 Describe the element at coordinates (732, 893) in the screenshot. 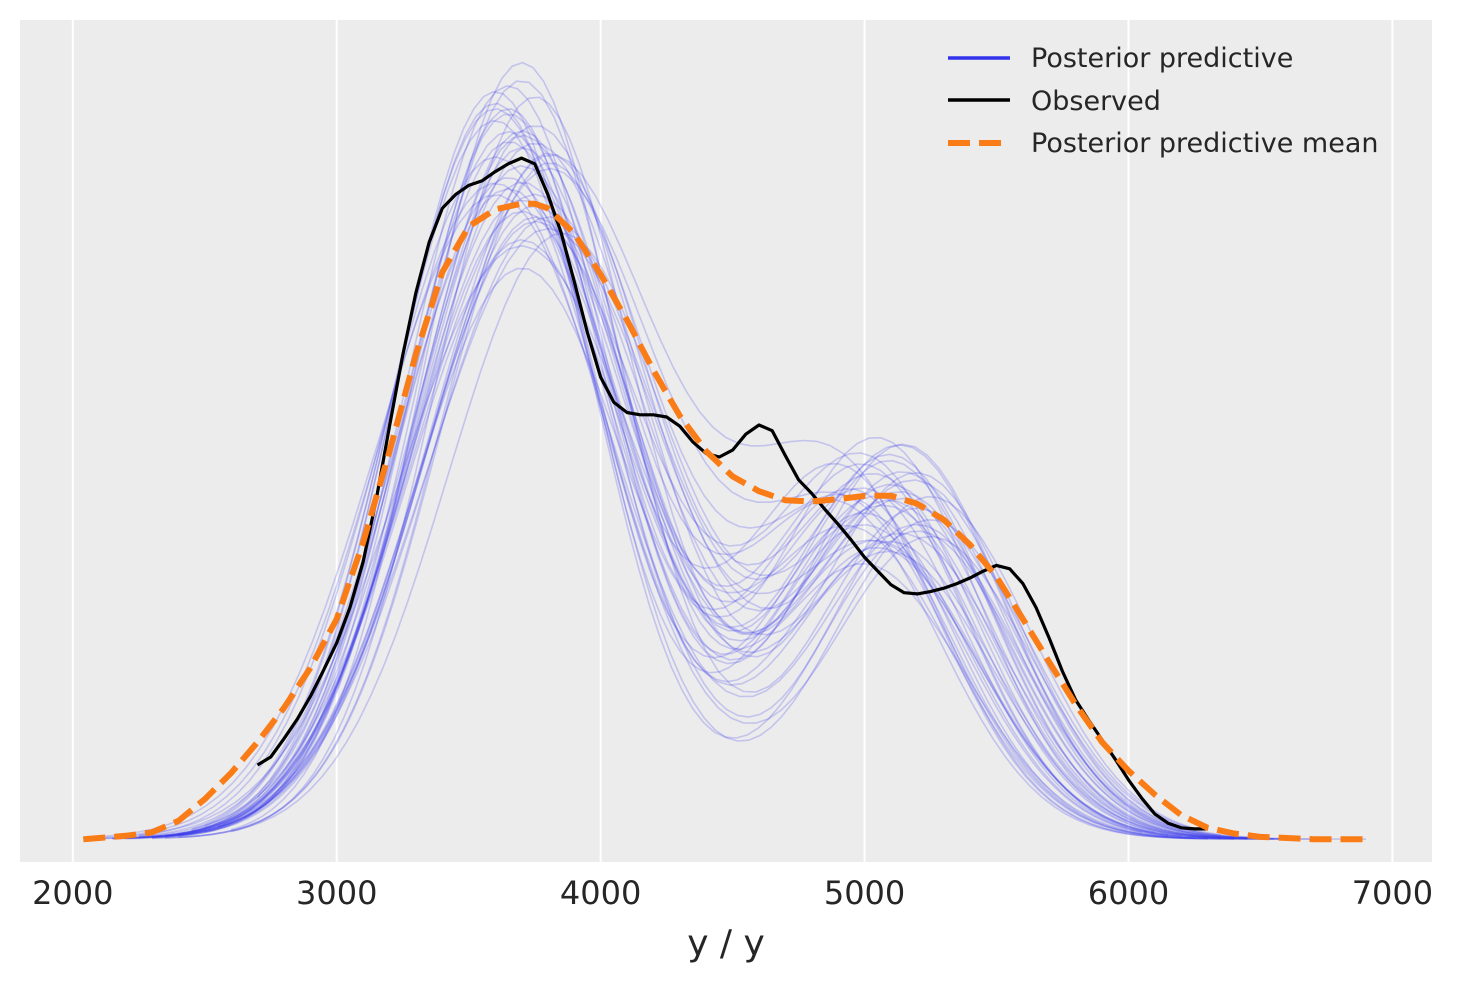

I see `x-tick-labels: 2000 3000 4000 5000 6000 7000` at that location.